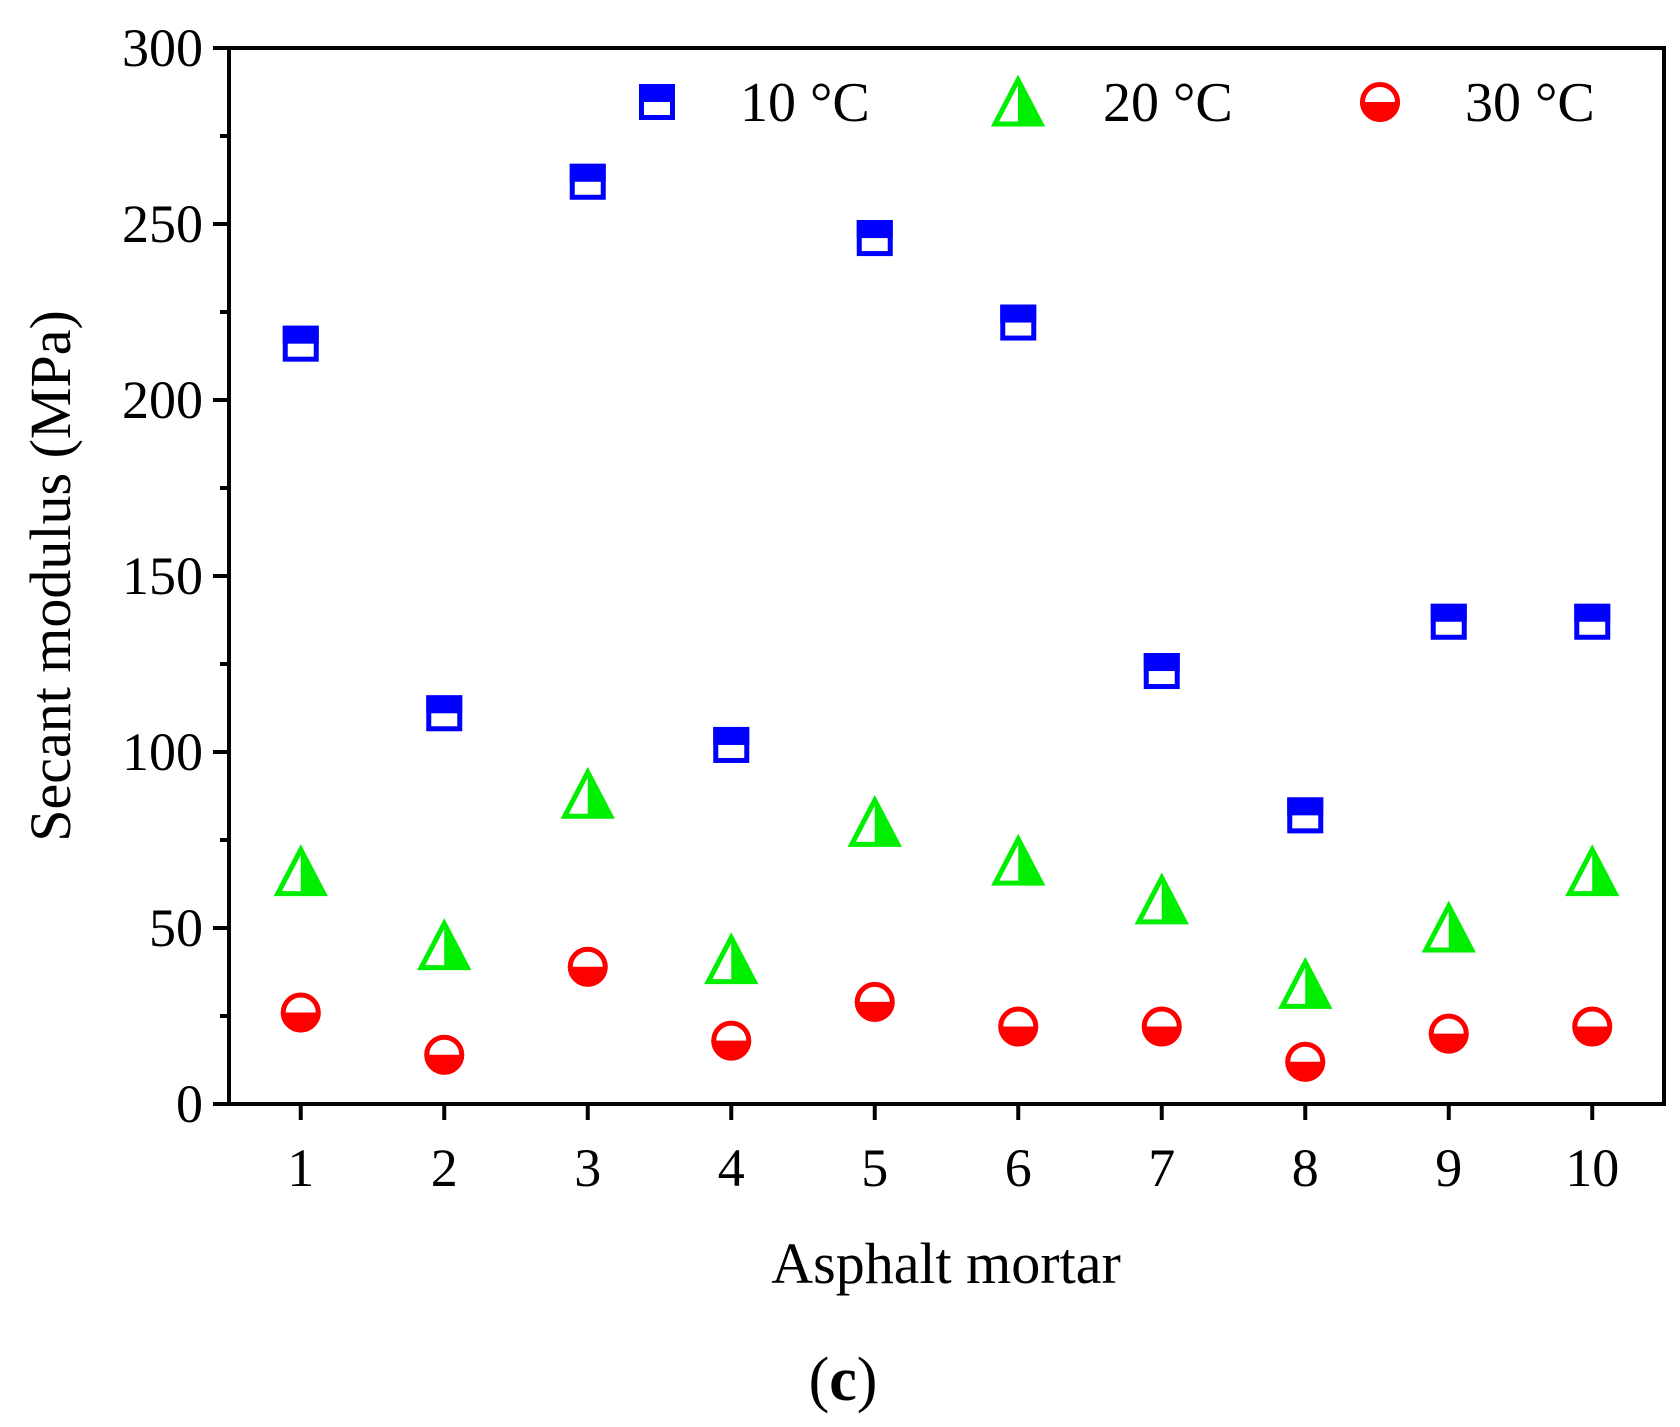  I want to click on x-tick-label: 4, so click(731, 1168).